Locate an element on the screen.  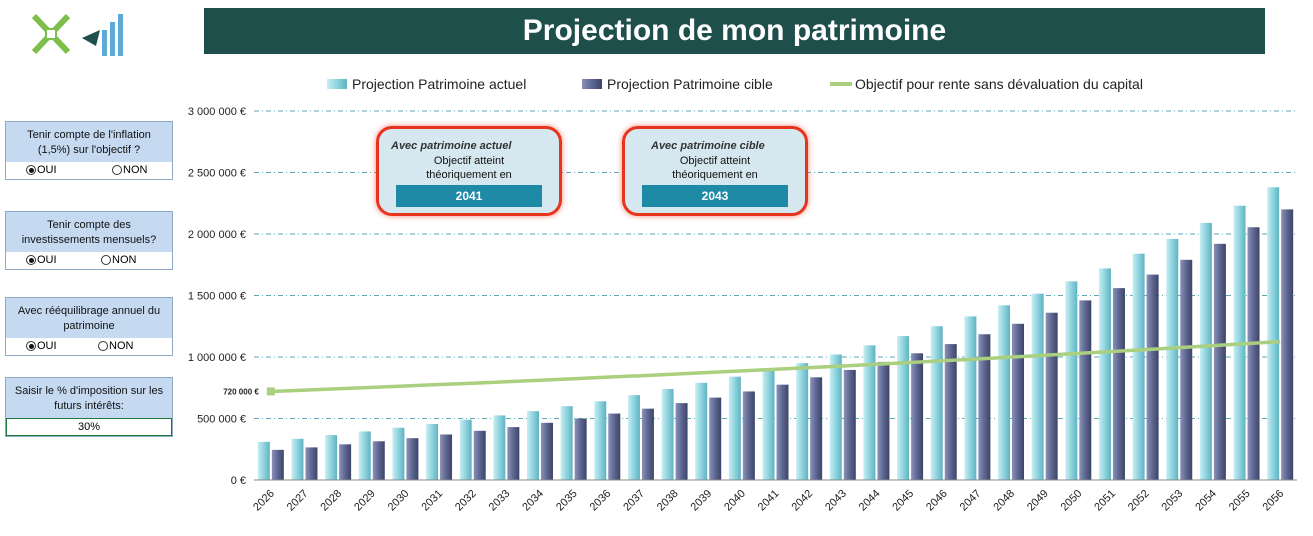
x-tick-label: 2048 is located at coordinates (1004, 501).